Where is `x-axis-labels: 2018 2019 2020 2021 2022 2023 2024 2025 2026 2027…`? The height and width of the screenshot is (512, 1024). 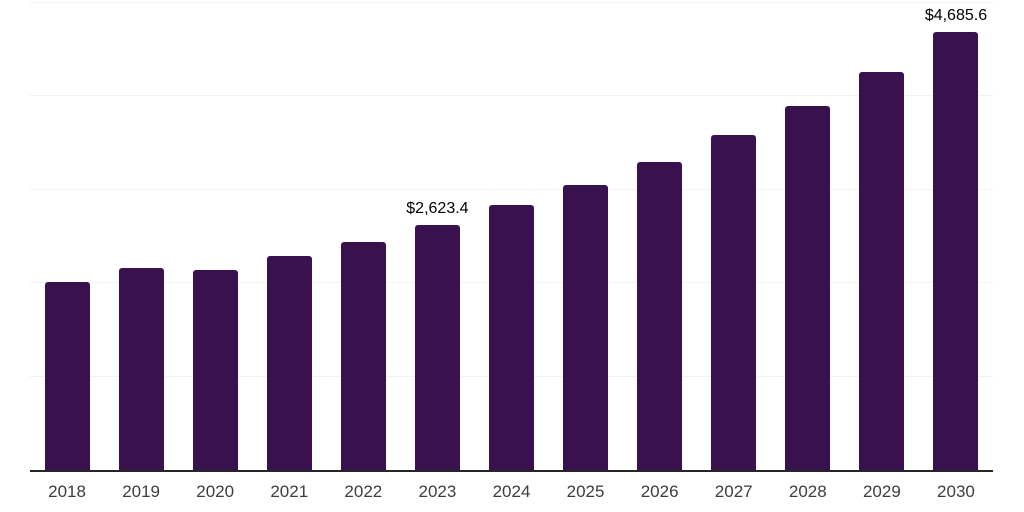 x-axis-labels: 2018 2019 2020 2021 2022 2023 2024 2025 2026 2027… is located at coordinates (511, 494).